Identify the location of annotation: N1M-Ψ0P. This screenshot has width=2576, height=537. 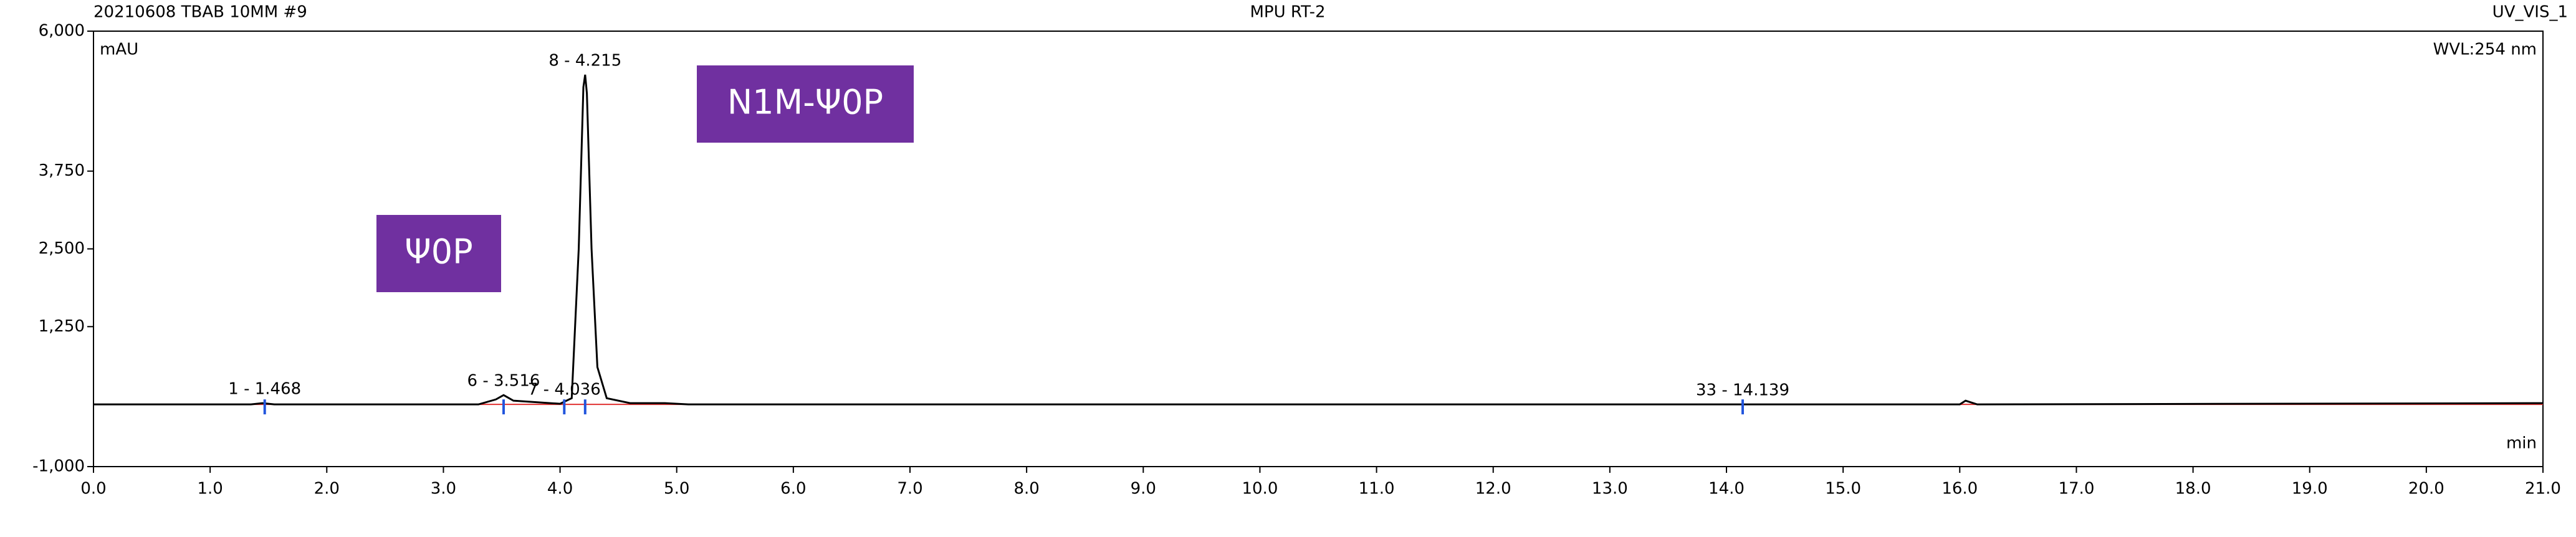
(805, 102).